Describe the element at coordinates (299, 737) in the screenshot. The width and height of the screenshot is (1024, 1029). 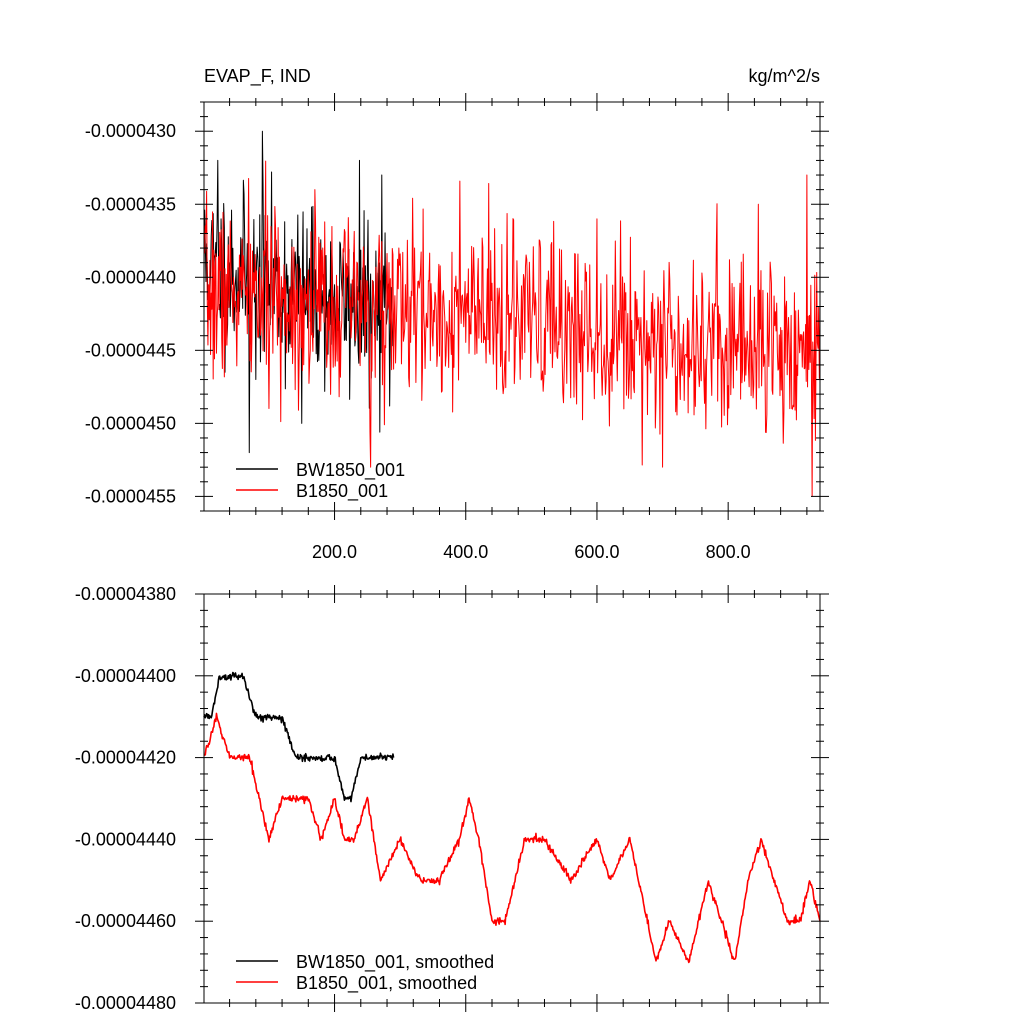
I see `series-line-bw1850-001-smoothed` at that location.